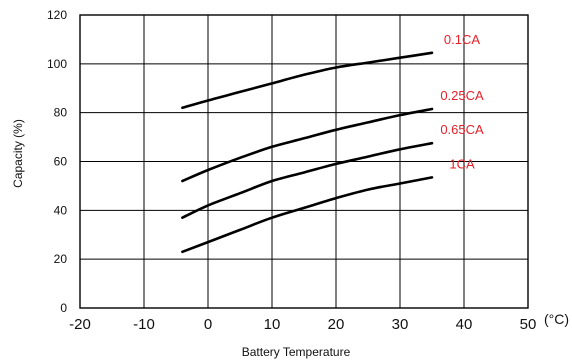 This screenshot has height=363, width=572. I want to click on y-tick-label-1: 20, so click(61, 259).